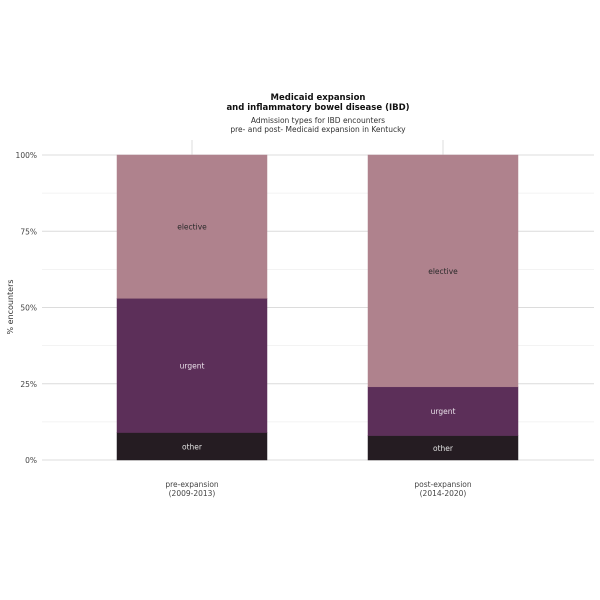  What do you see at coordinates (10, 306) in the screenshot?
I see `y-axis-label: % encounters` at bounding box center [10, 306].